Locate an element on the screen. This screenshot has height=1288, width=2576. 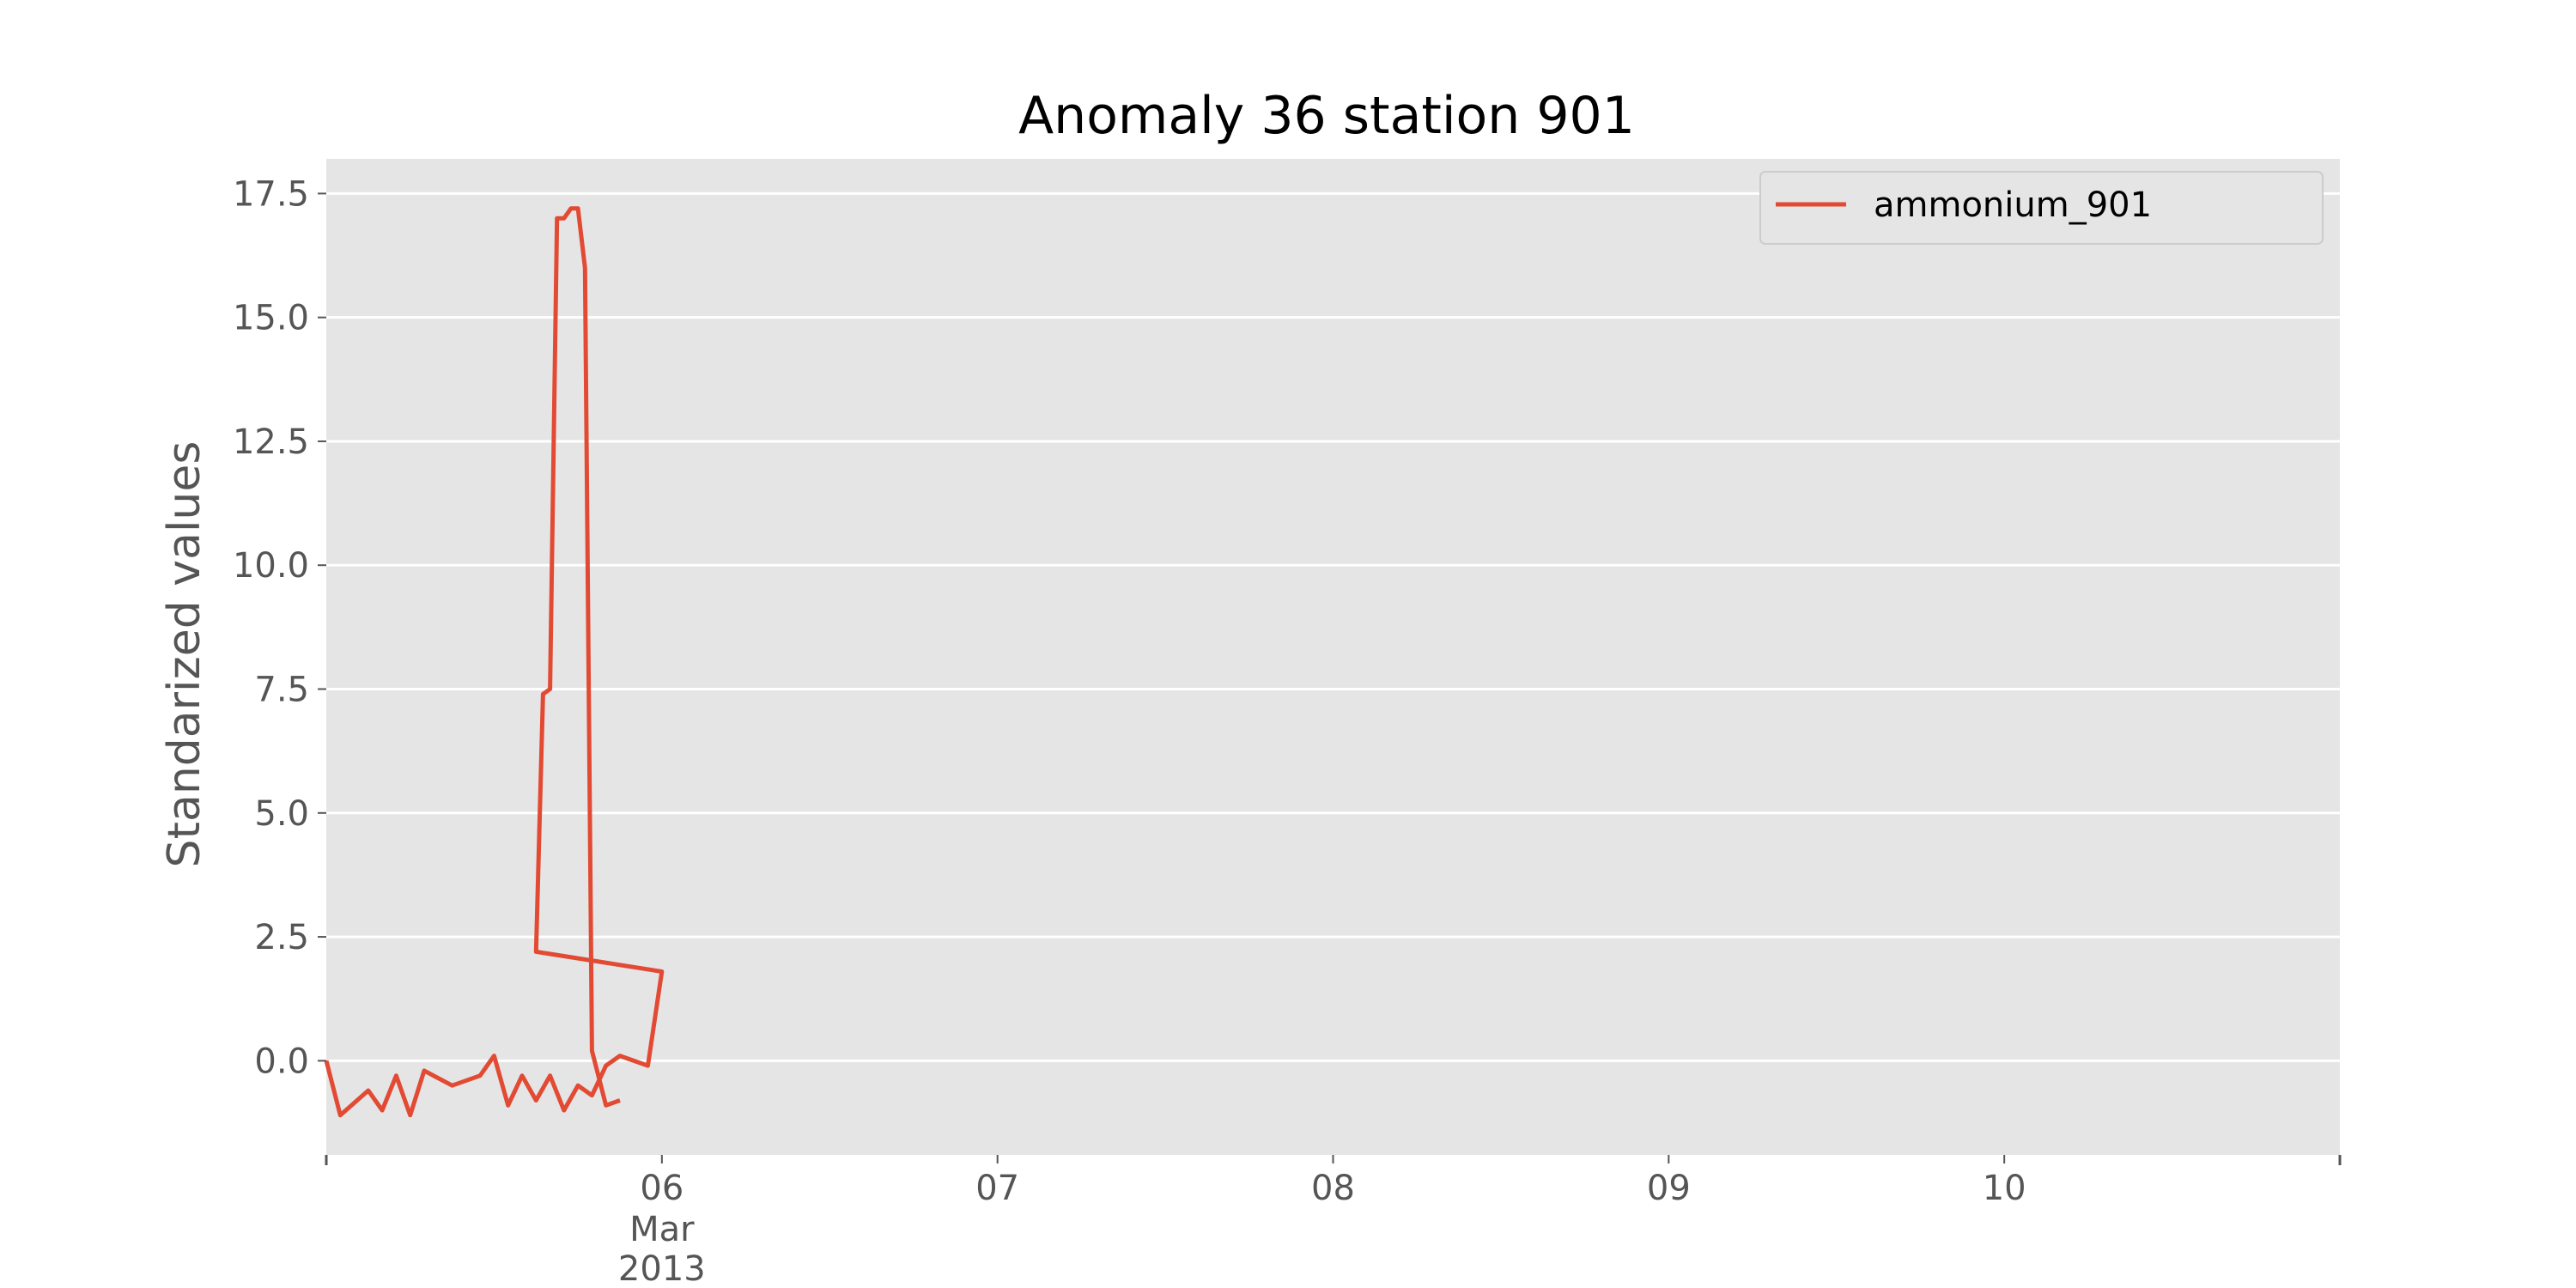
x-tick-label: 06 is located at coordinates (662, 1188).